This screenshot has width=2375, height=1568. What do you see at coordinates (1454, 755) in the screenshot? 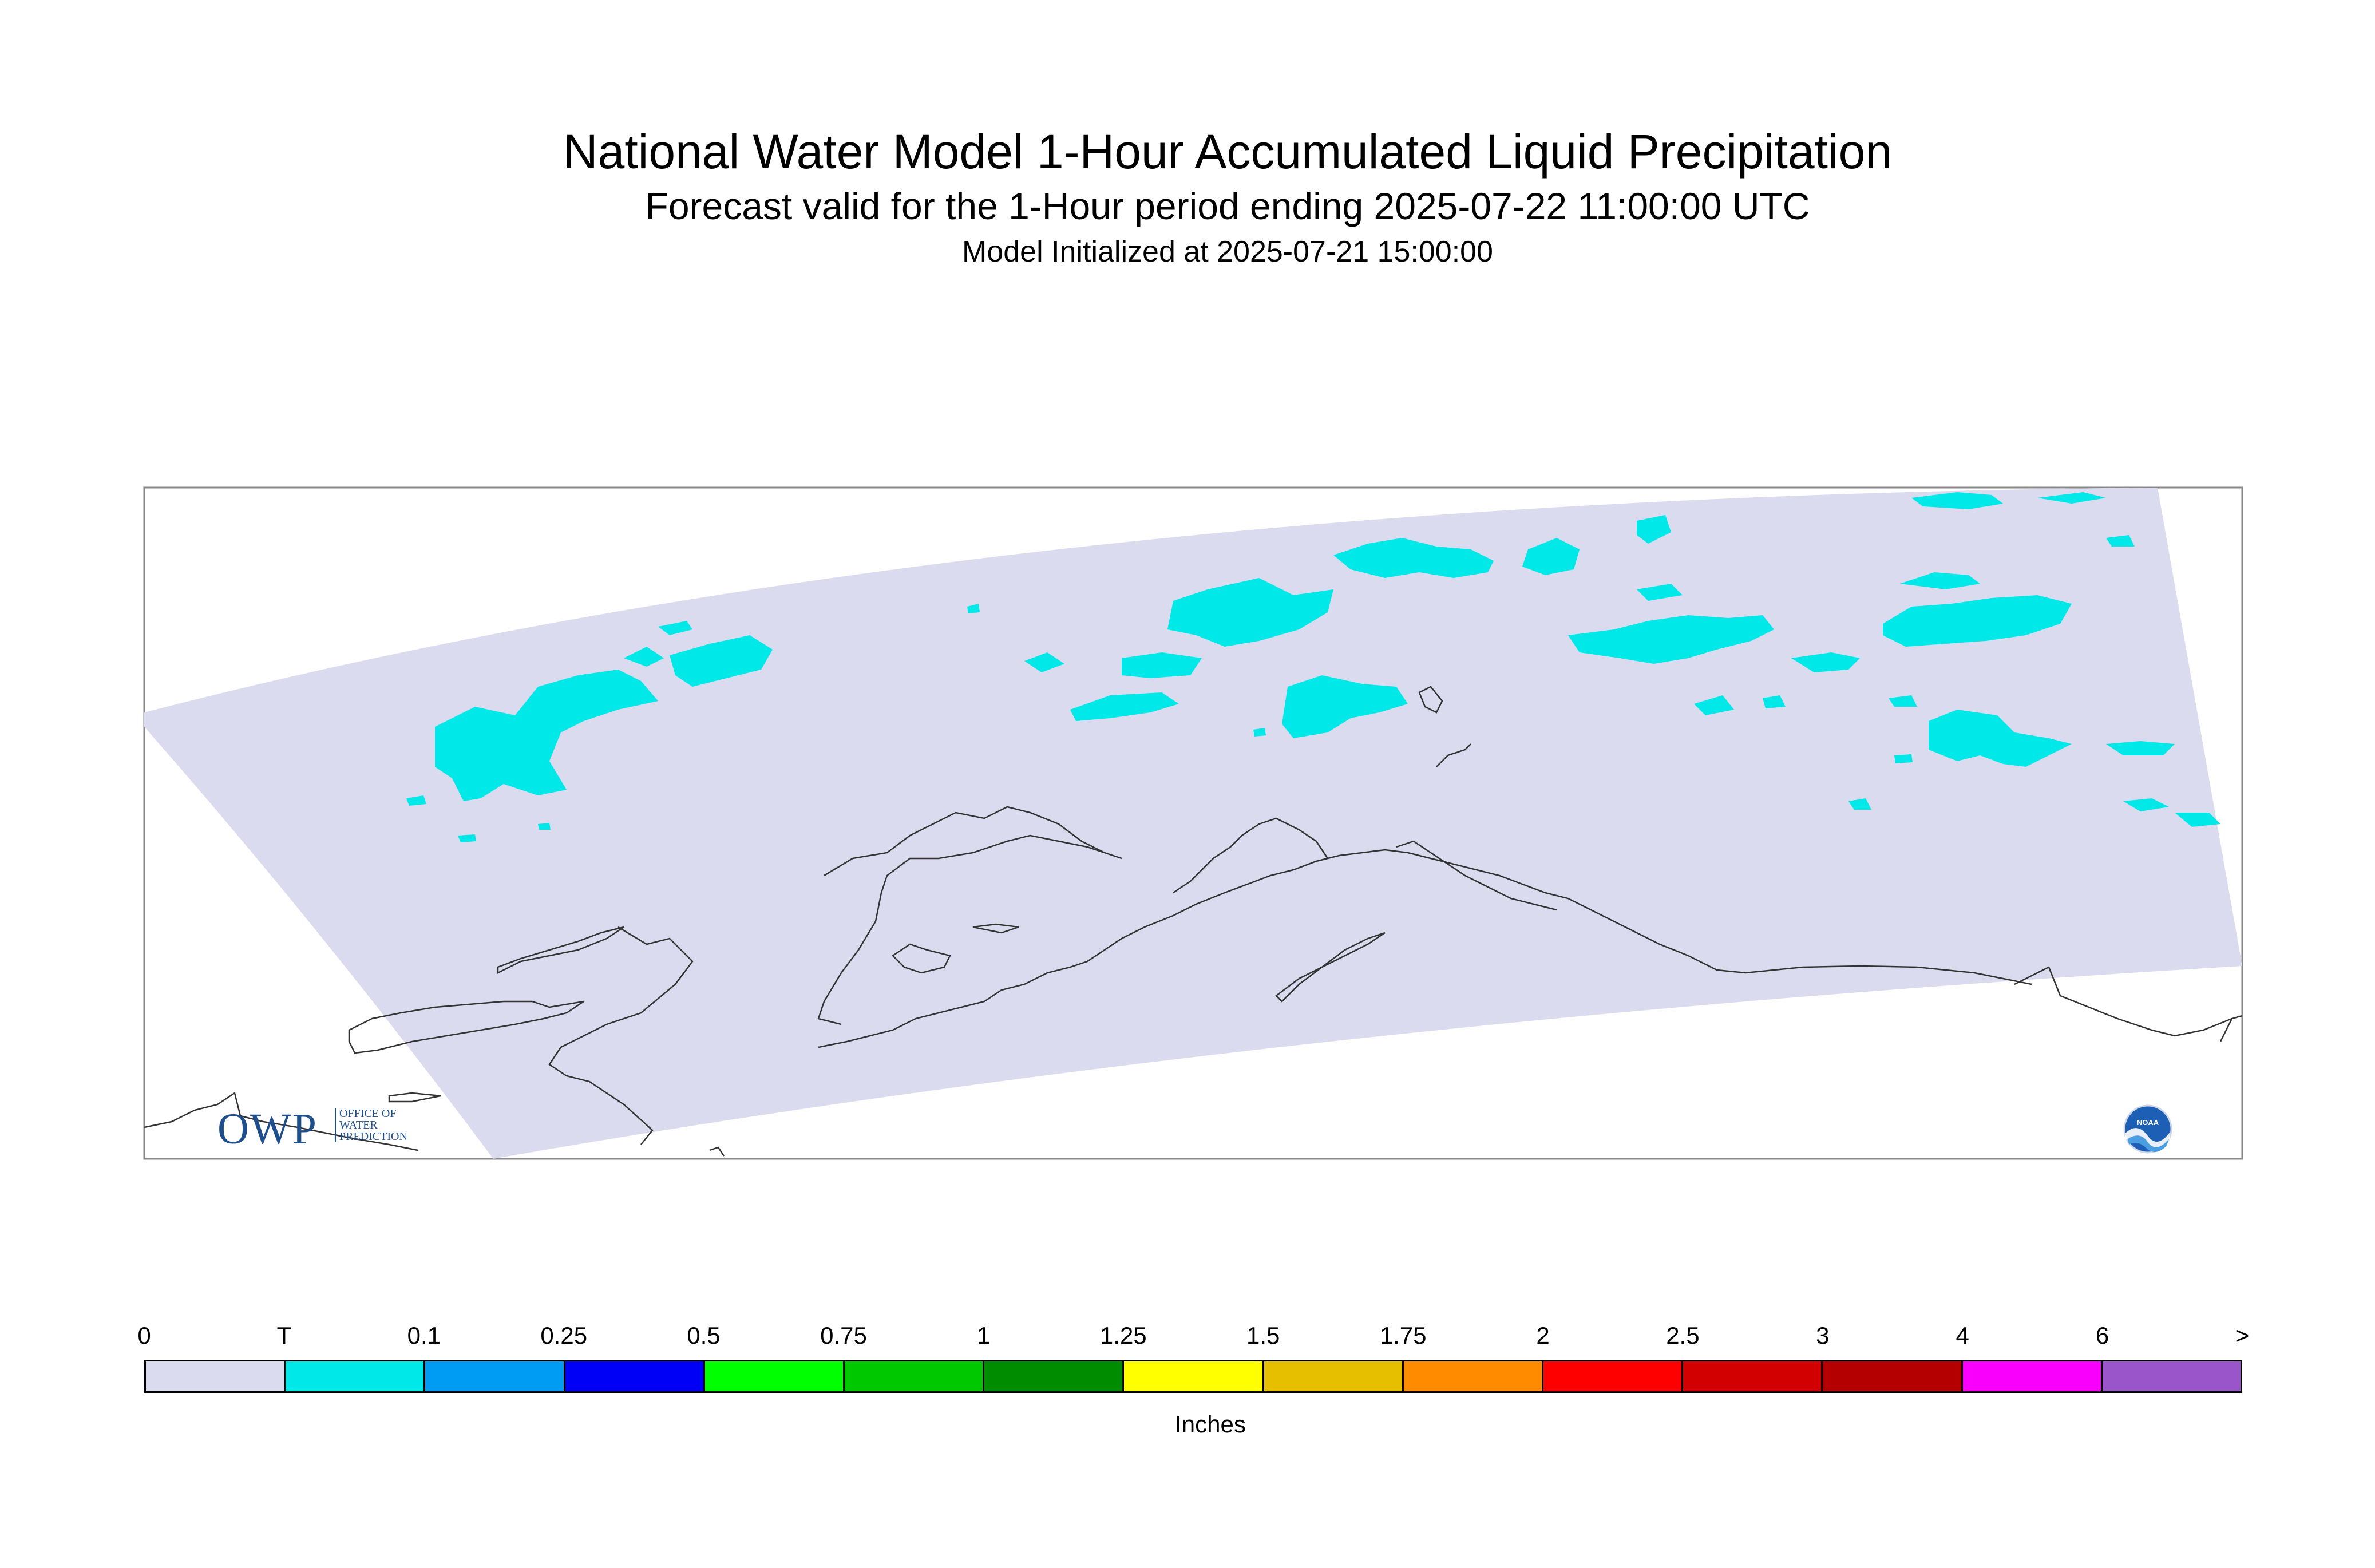
I see `coastline-north-line` at bounding box center [1454, 755].